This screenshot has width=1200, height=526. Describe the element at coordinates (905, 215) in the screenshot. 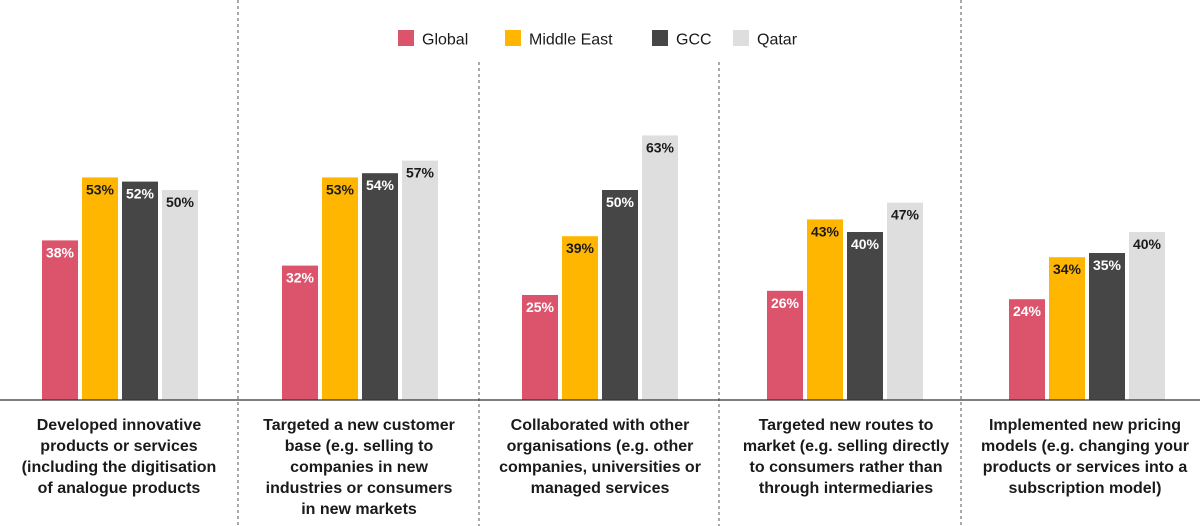

I see `bar-value-label: 47%` at that location.